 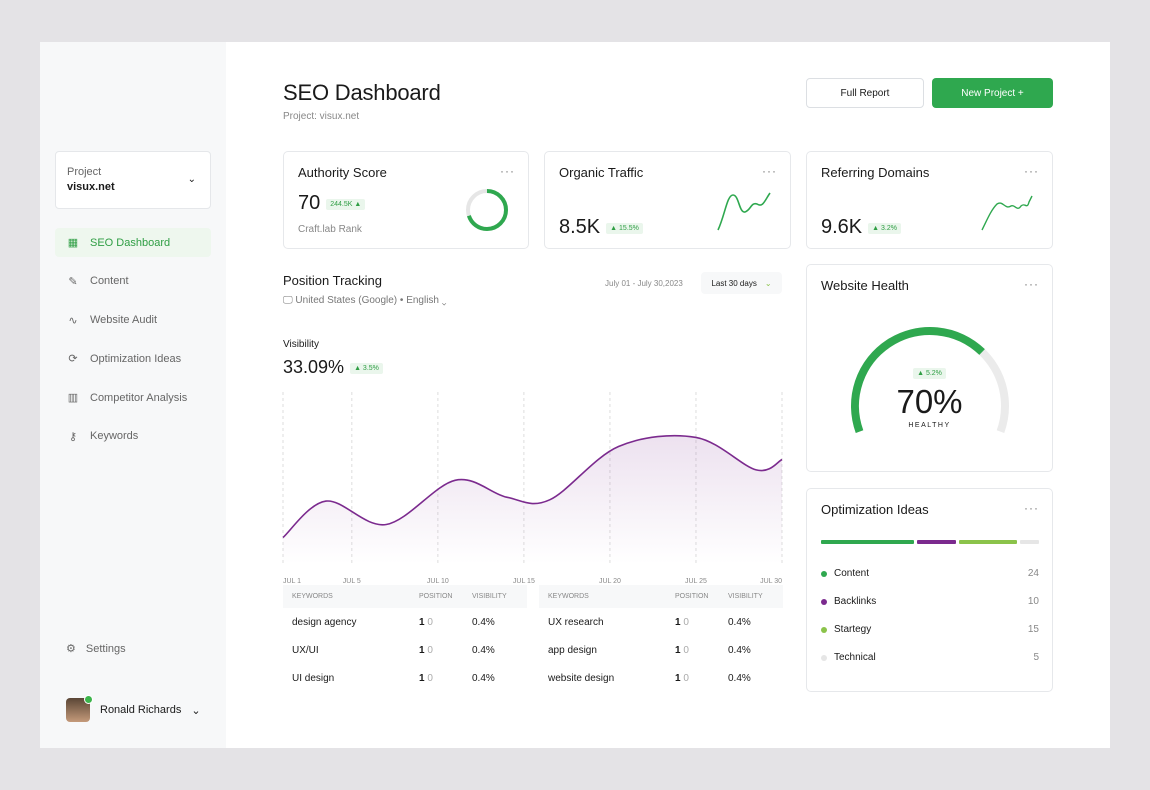 I want to click on visibility-chart: JUL 1 JUL 5 JUL 10 JUL 15 JUL 20 JUL 25 JUL 30, so click(x=532, y=488).